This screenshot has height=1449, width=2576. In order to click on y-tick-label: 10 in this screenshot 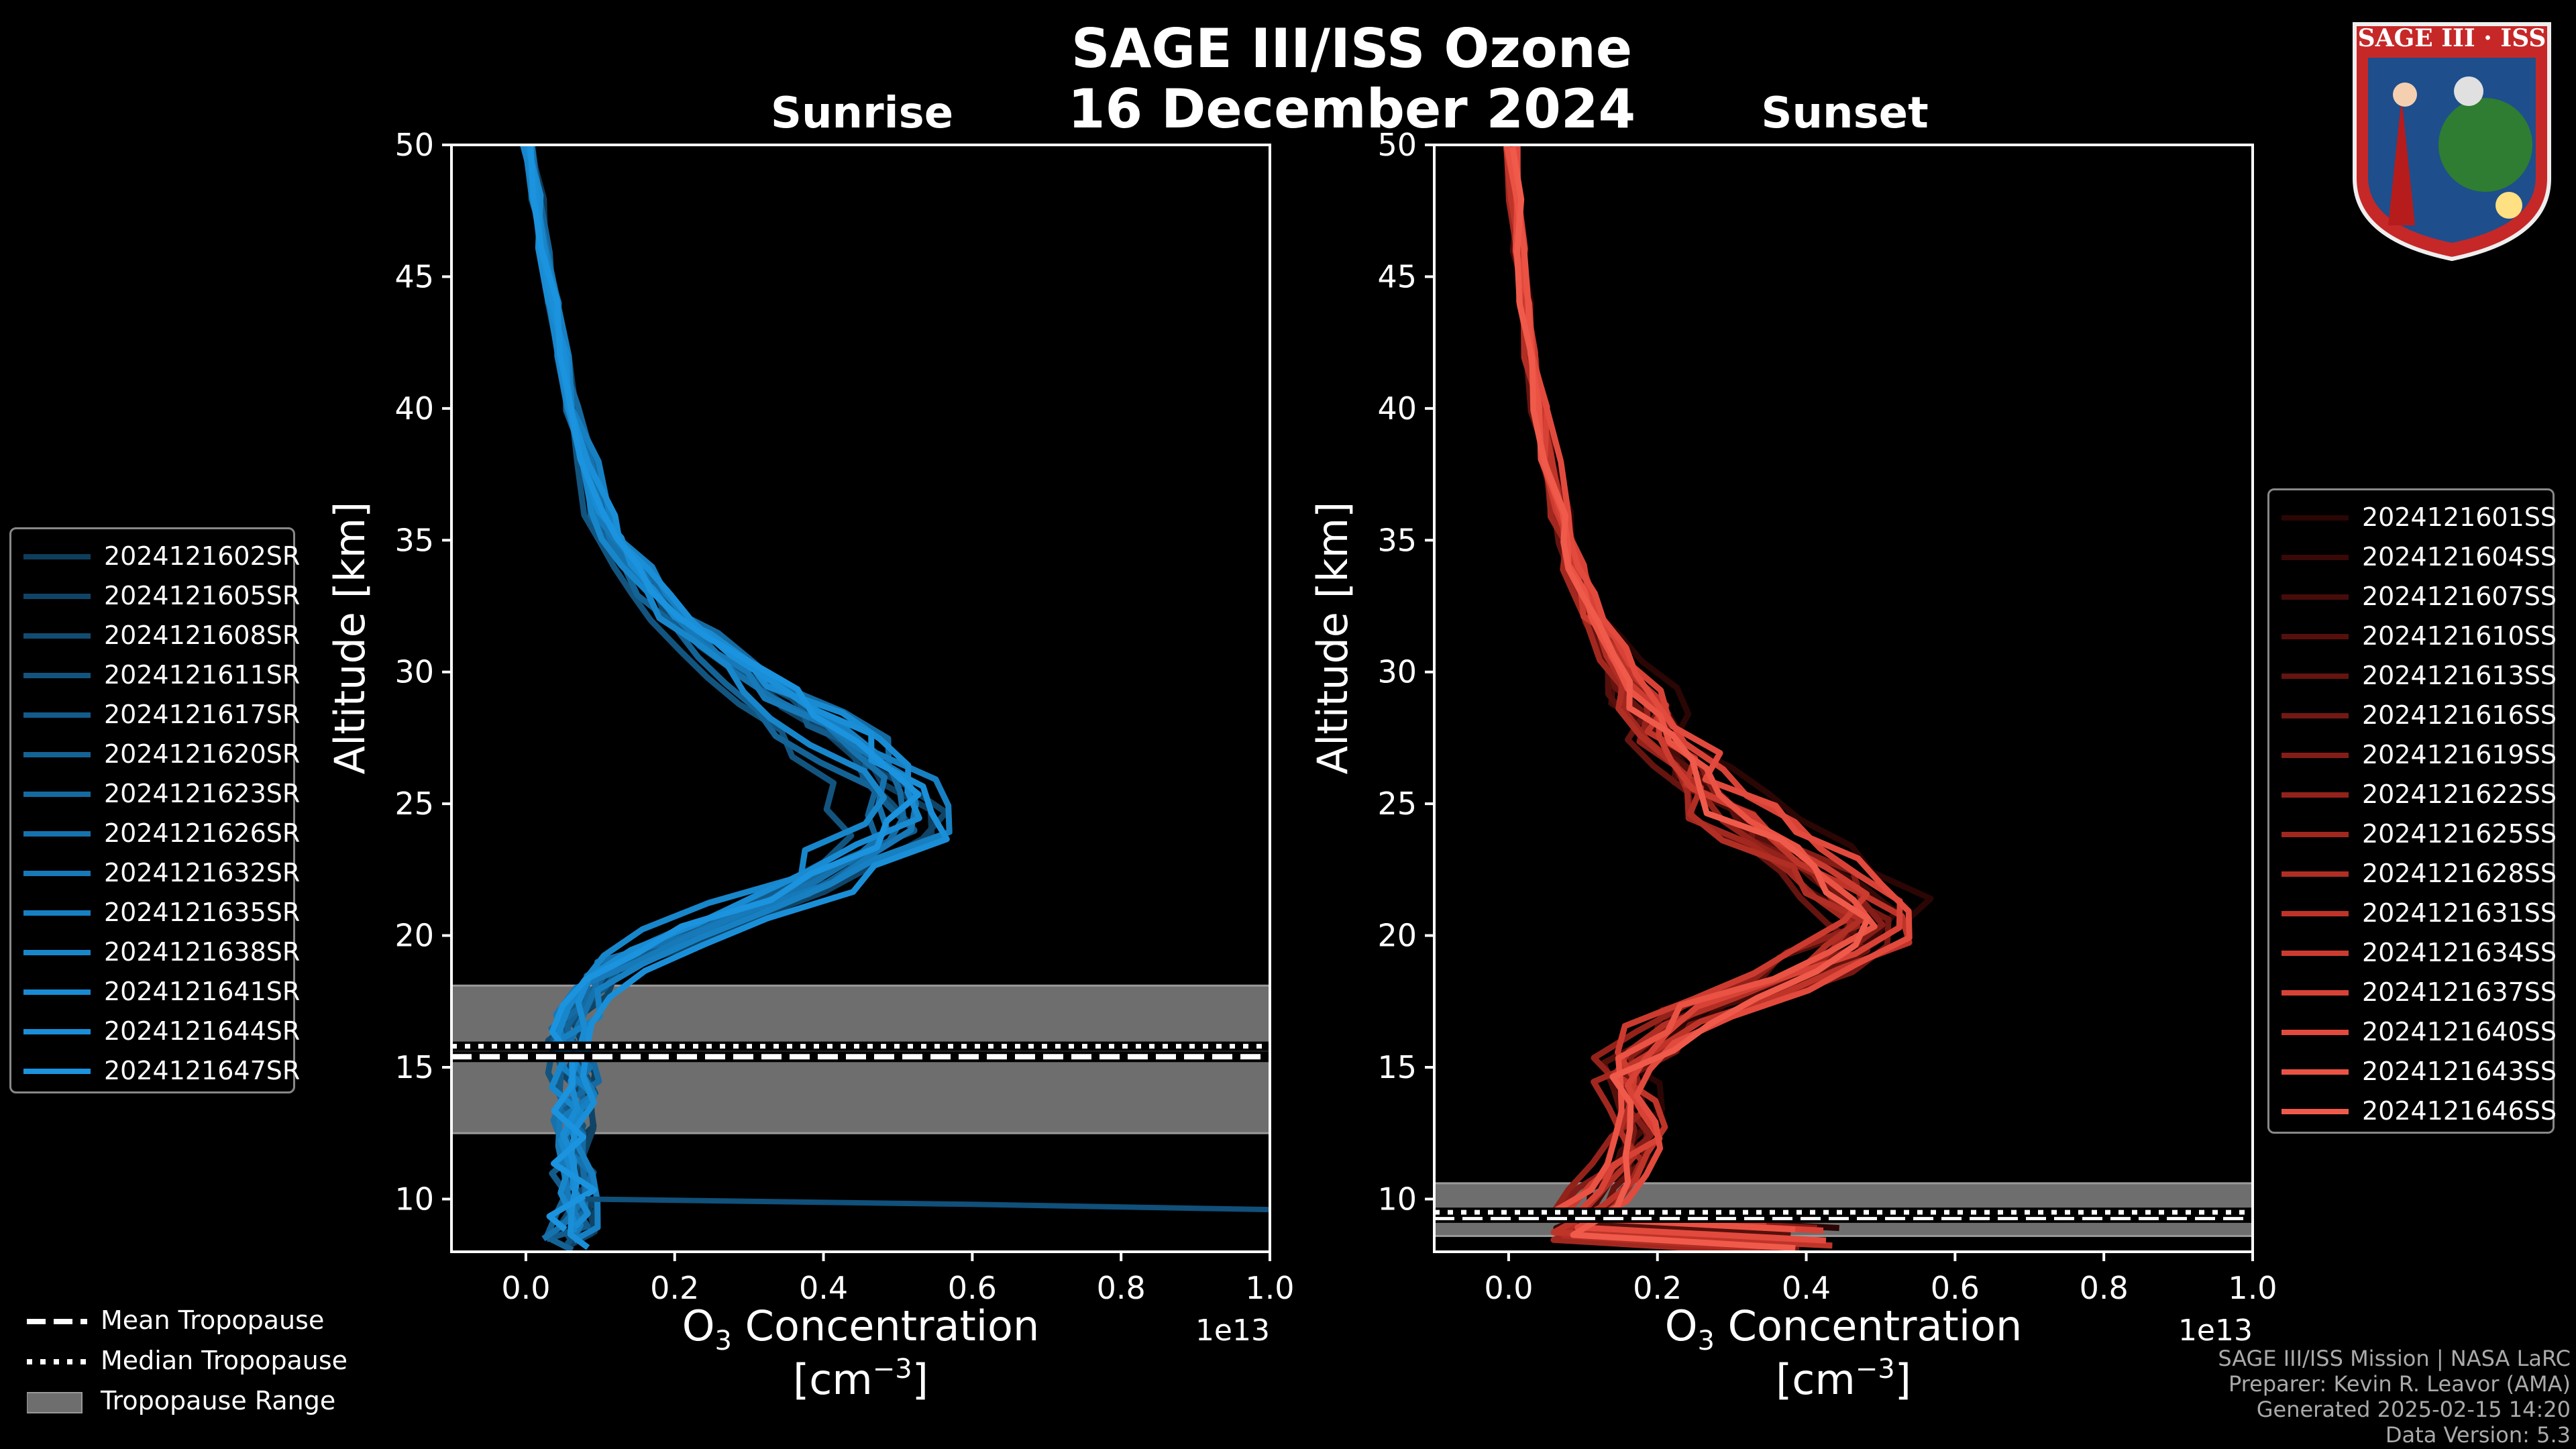, I will do `click(414, 1199)`.